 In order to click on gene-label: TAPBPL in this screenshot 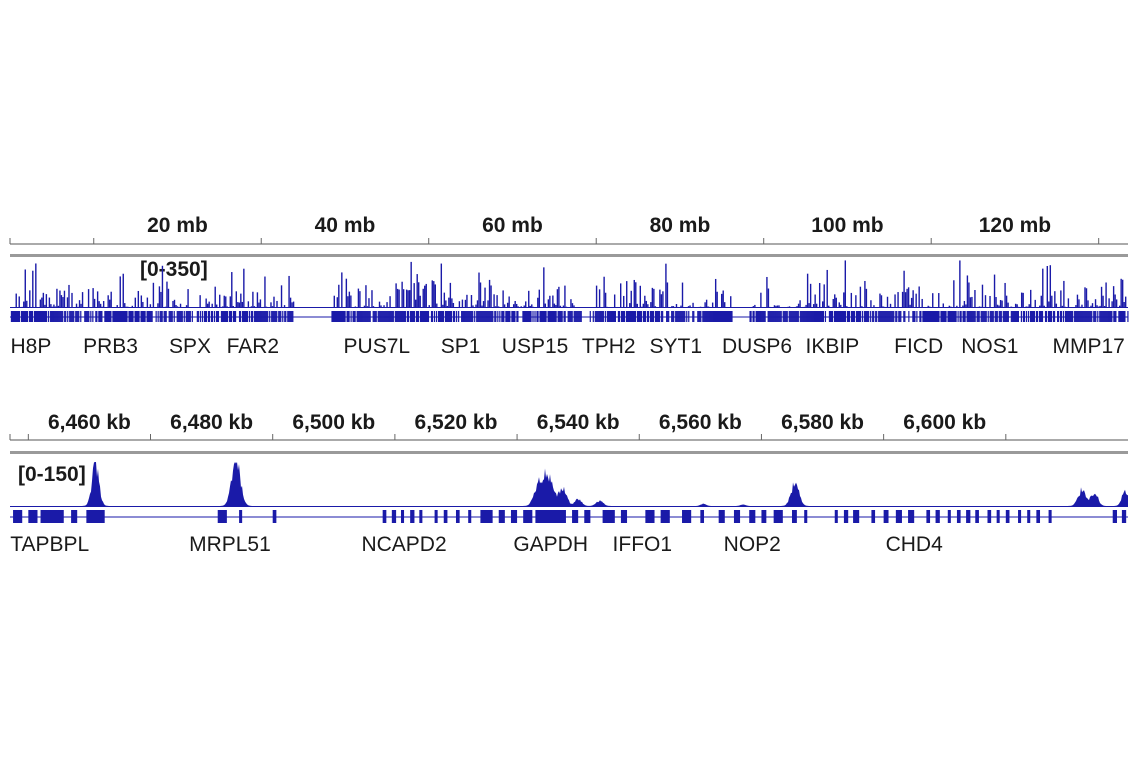, I will do `click(49, 544)`.